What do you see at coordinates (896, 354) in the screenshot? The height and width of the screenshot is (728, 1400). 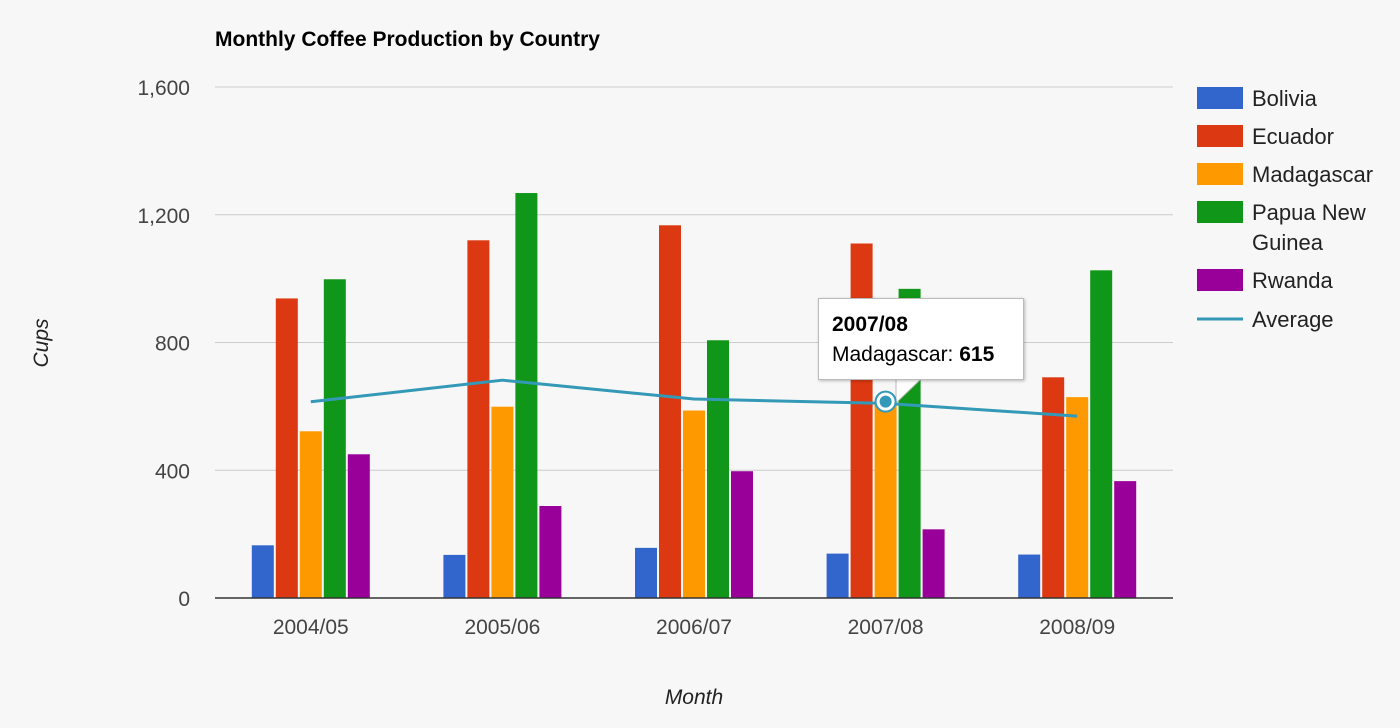 I see `tooltip-series-label: Madagascar:` at bounding box center [896, 354].